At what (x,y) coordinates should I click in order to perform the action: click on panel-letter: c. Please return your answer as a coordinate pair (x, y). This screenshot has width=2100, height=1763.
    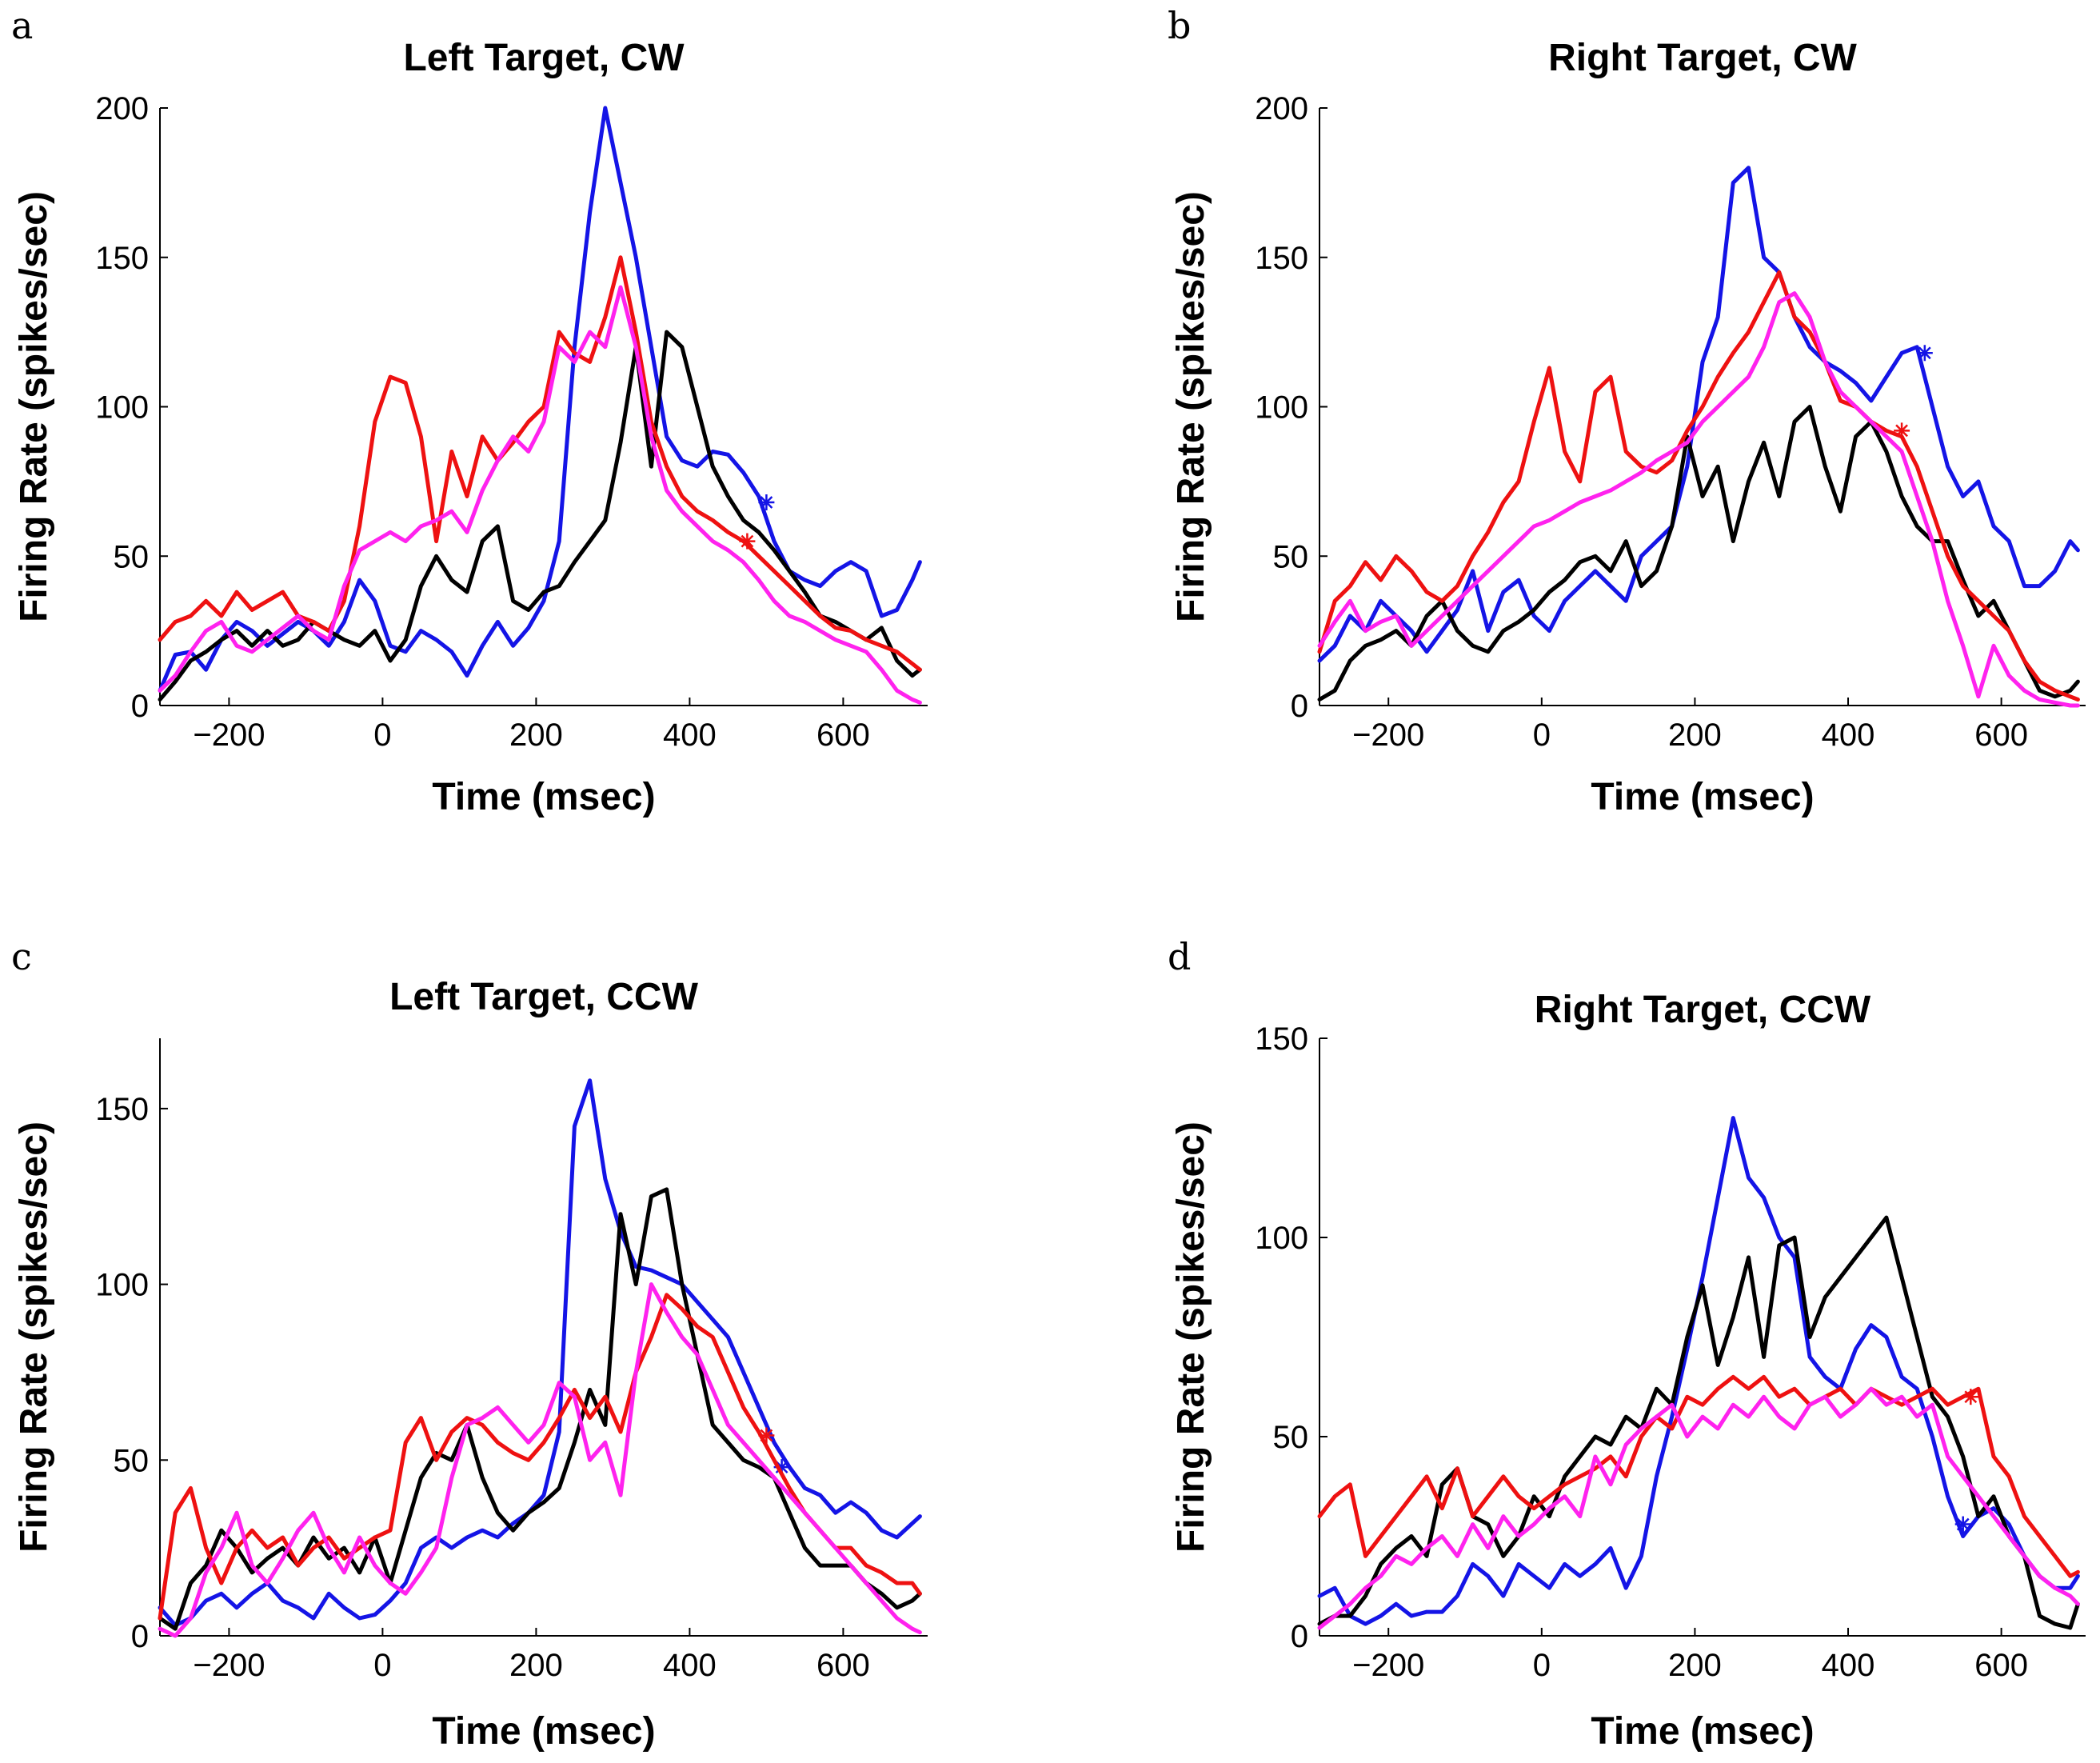
    Looking at the image, I should click on (22, 957).